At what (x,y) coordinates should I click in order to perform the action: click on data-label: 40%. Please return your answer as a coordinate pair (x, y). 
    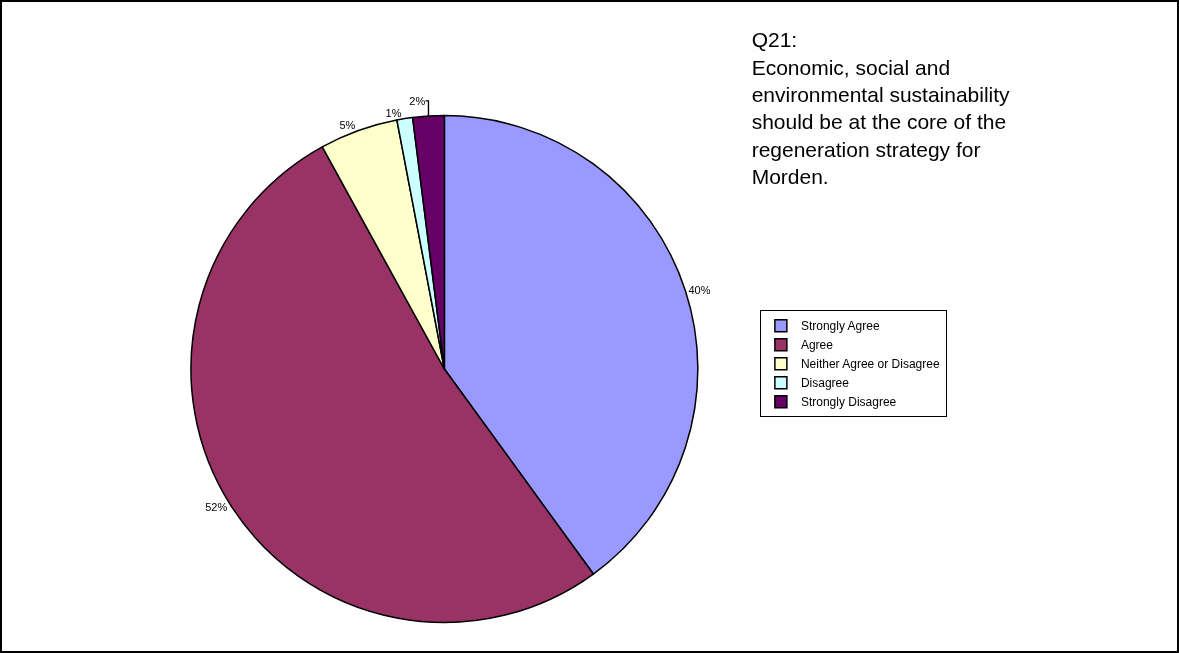
    Looking at the image, I should click on (699, 290).